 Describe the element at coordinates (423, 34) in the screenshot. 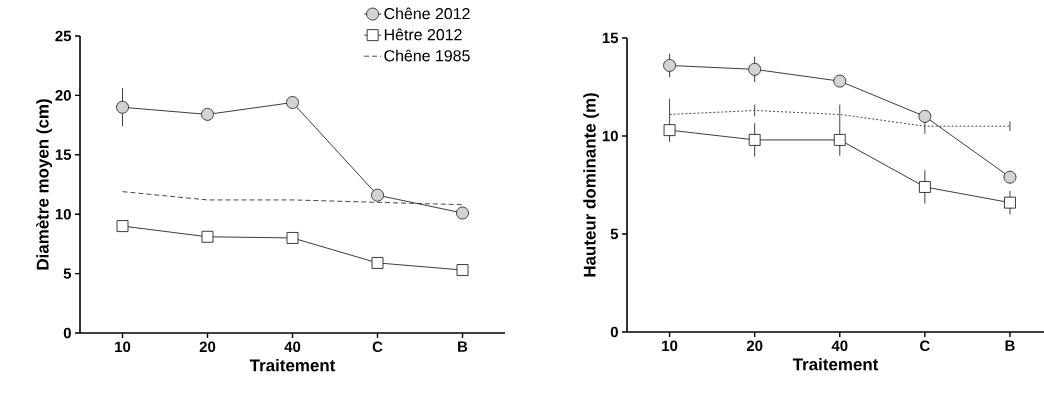

I see `legend-label: Hêtre 2012` at that location.